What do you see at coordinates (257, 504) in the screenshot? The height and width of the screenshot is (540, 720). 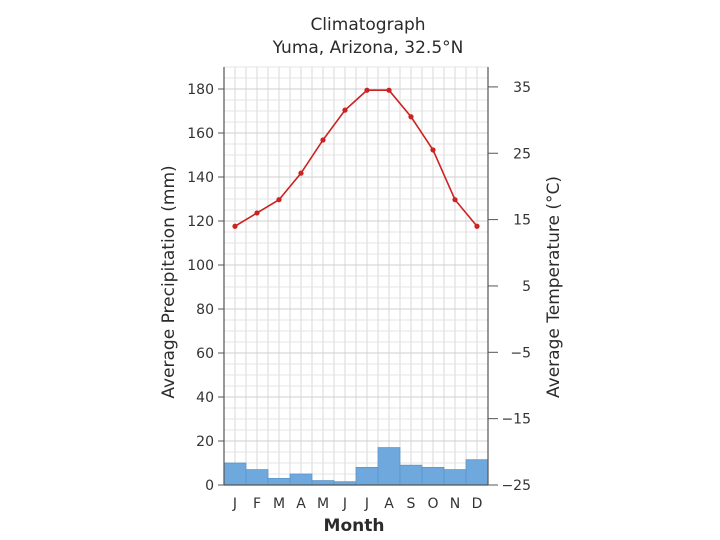 I see `month-label: F` at bounding box center [257, 504].